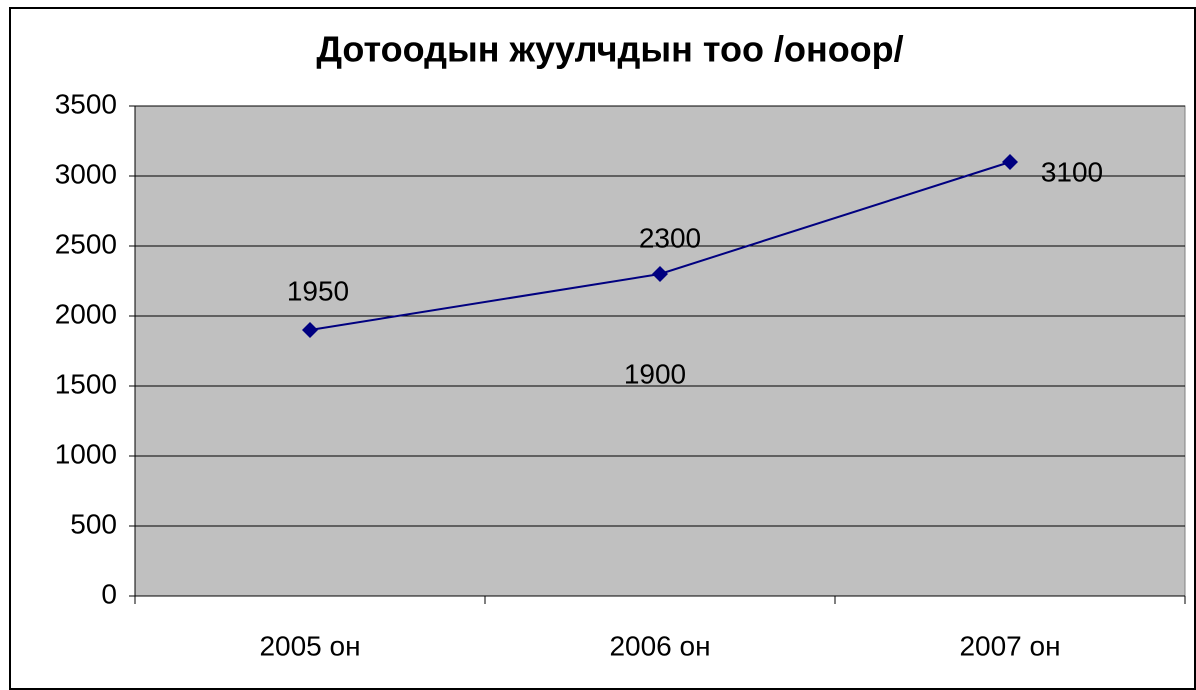 The image size is (1196, 690). Describe the element at coordinates (1072, 171) in the screenshot. I see `annotation: 3100` at that location.